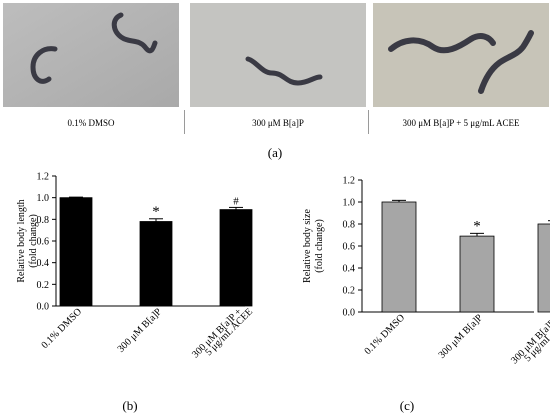 The image size is (550, 418). I want to click on panel-label-c: (c), so click(407, 405).